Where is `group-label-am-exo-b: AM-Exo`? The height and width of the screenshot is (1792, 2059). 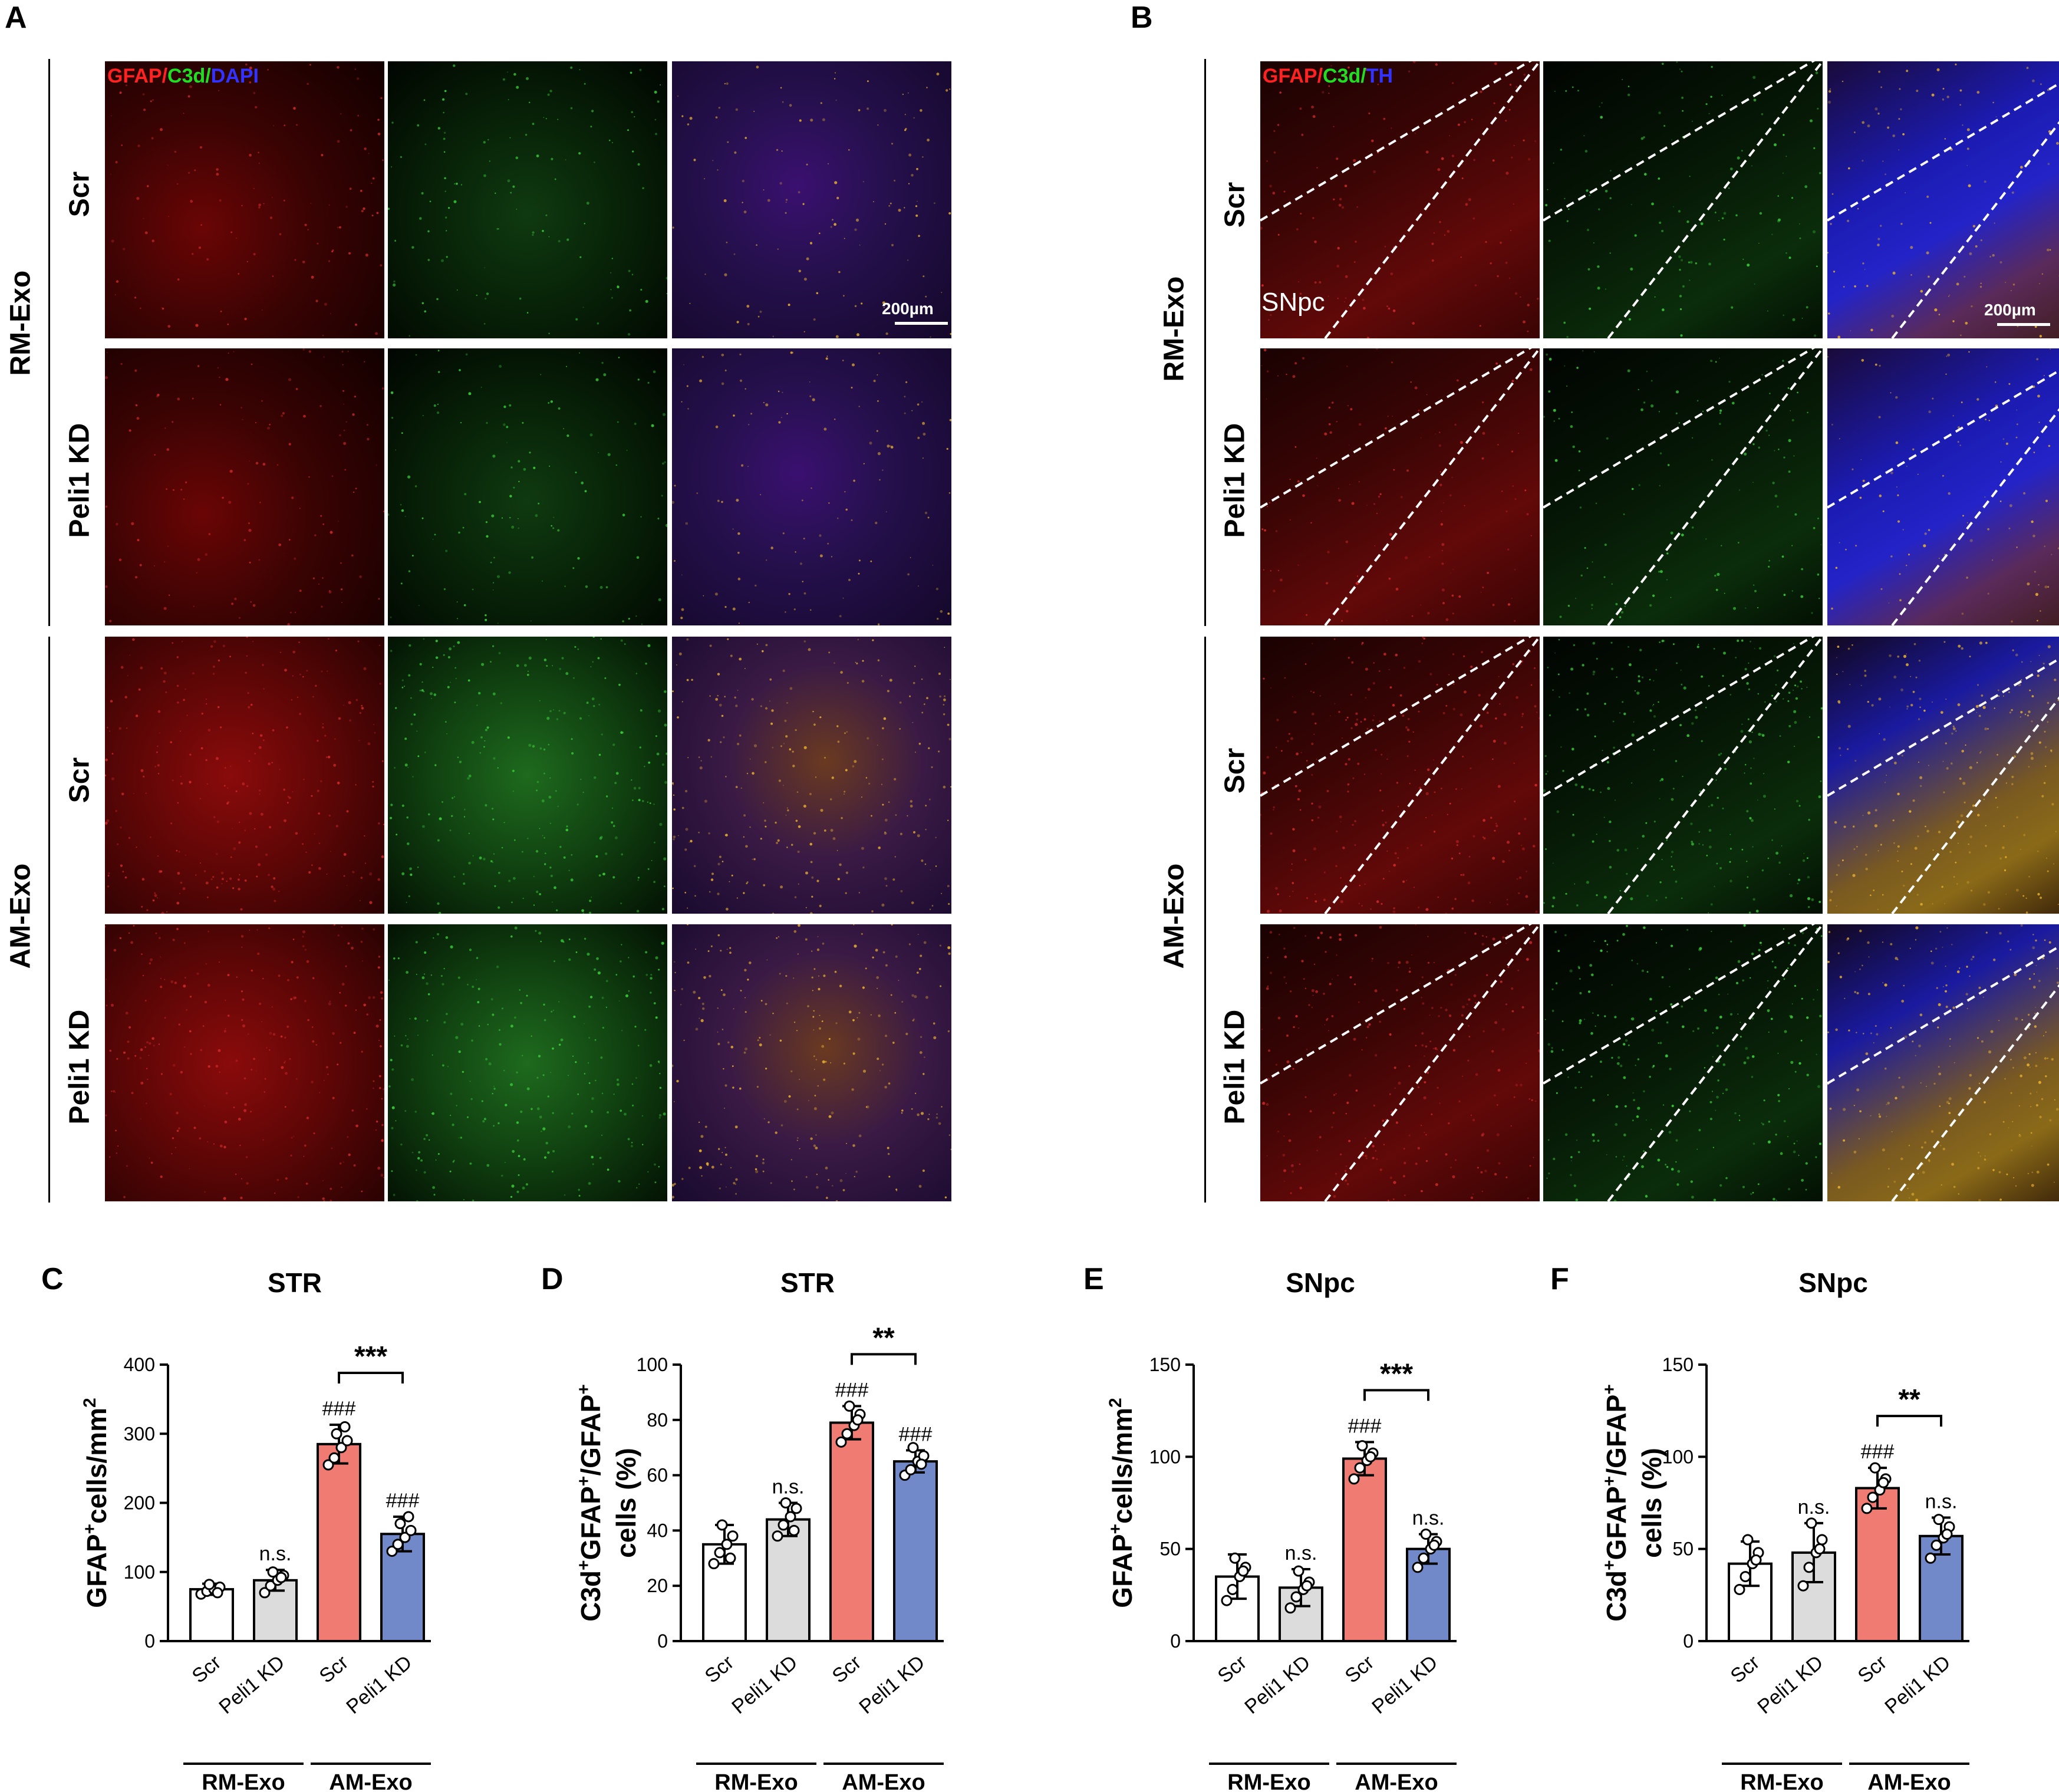 group-label-am-exo-b: AM-Exo is located at coordinates (1174, 916).